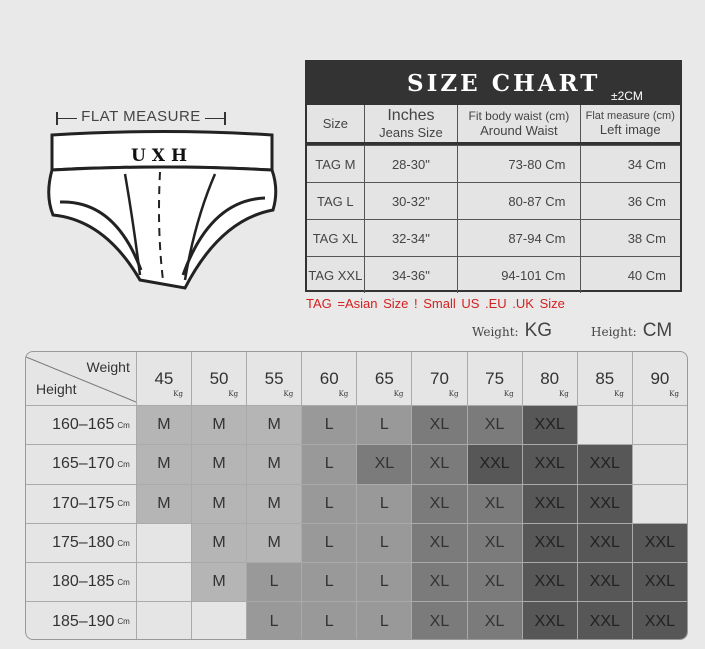 This screenshot has height=649, width=705. I want to click on grid-row: 175–180 Cm M M L L XL XL XXL XXL XXL, so click(356, 542).